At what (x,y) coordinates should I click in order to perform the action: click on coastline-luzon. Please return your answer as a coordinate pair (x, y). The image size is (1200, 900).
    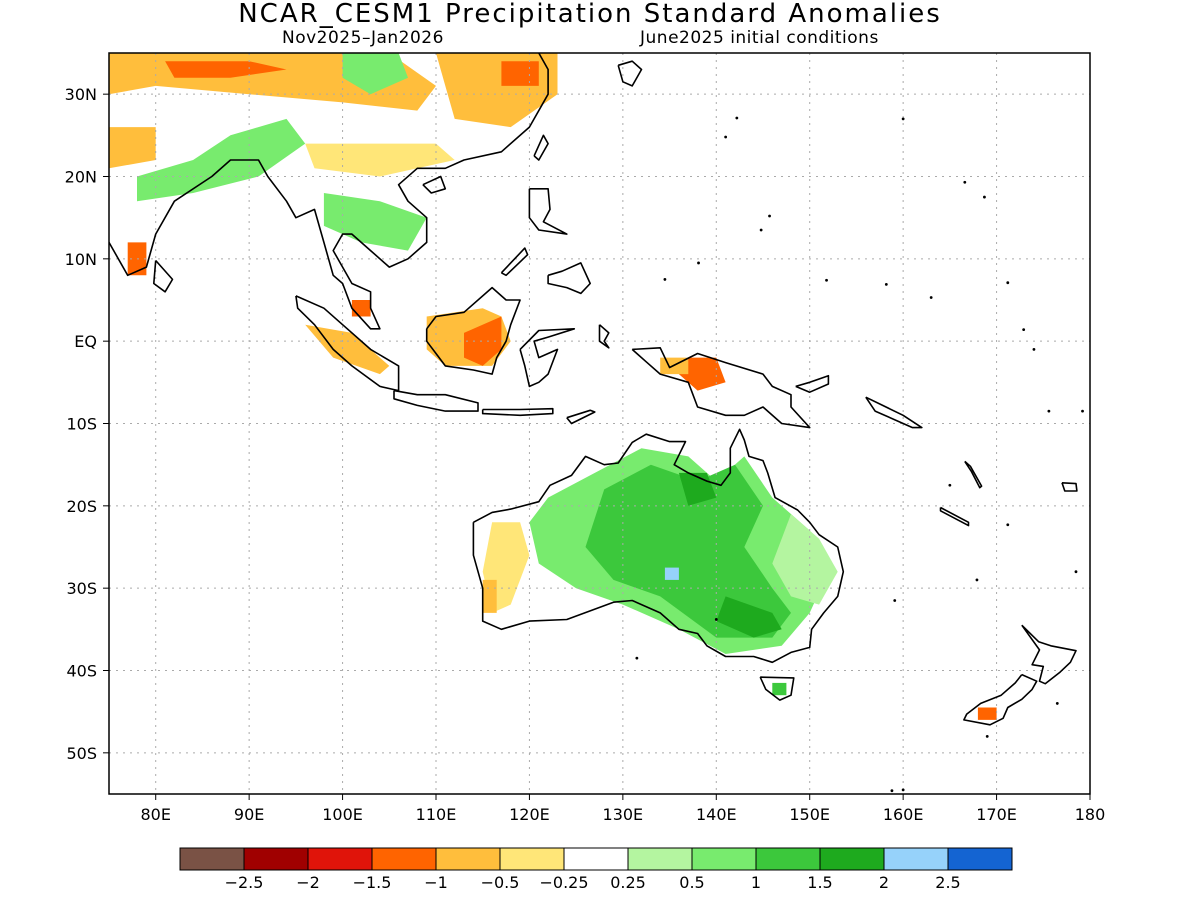
    Looking at the image, I should click on (548, 211).